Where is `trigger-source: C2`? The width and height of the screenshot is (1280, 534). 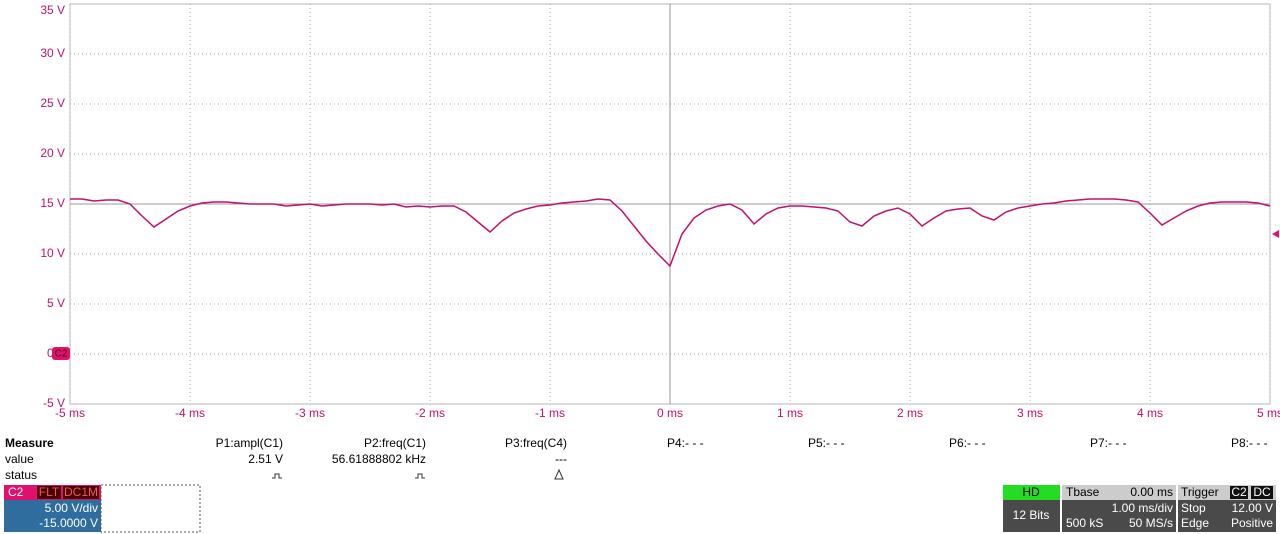 trigger-source: C2 is located at coordinates (1239, 492).